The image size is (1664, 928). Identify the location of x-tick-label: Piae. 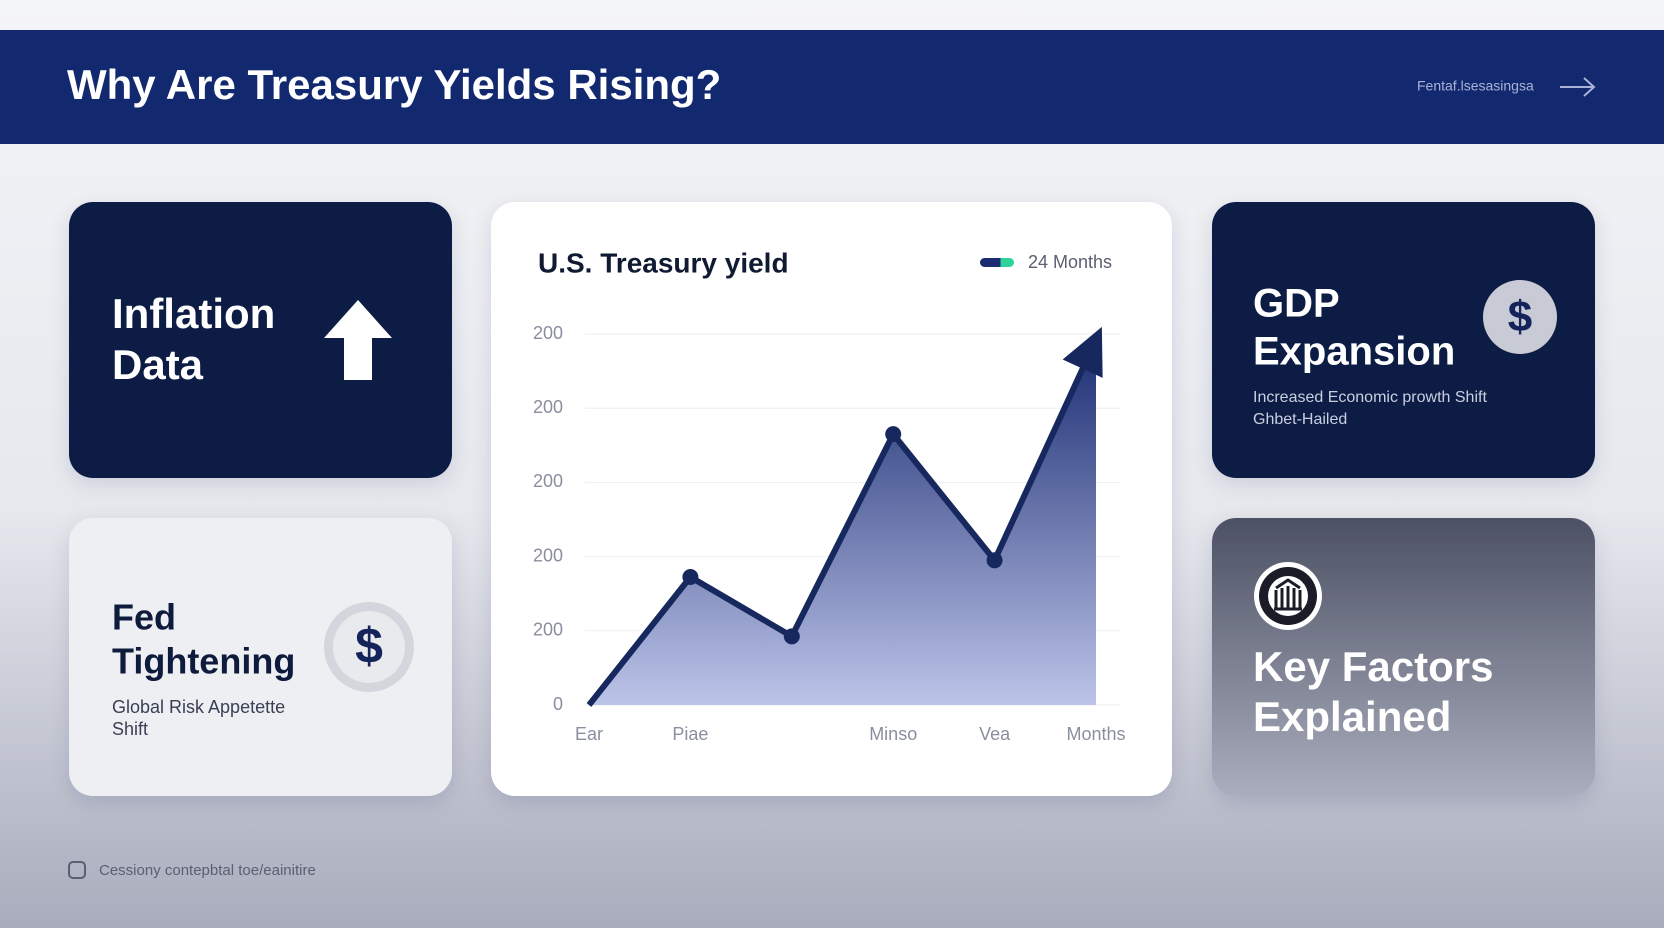
(690, 734).